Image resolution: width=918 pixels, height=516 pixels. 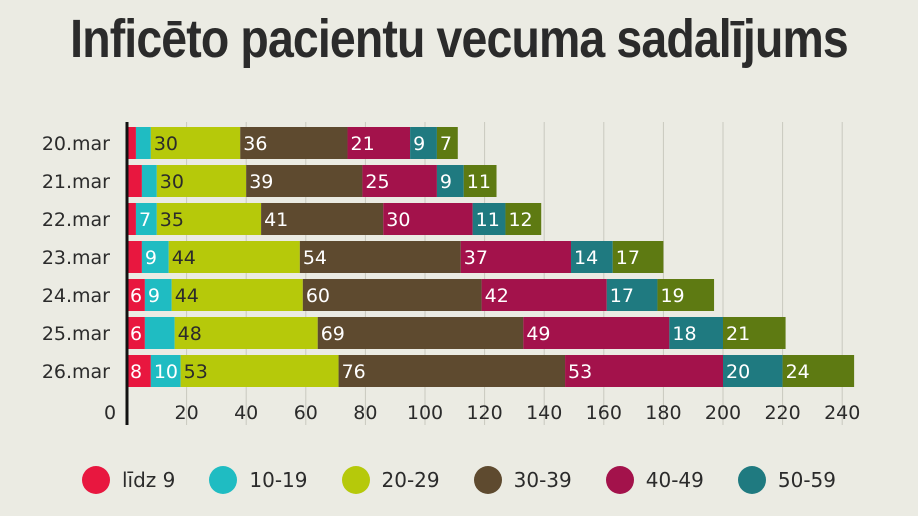 What do you see at coordinates (604, 413) in the screenshot?
I see `x-tick-label: 160` at bounding box center [604, 413].